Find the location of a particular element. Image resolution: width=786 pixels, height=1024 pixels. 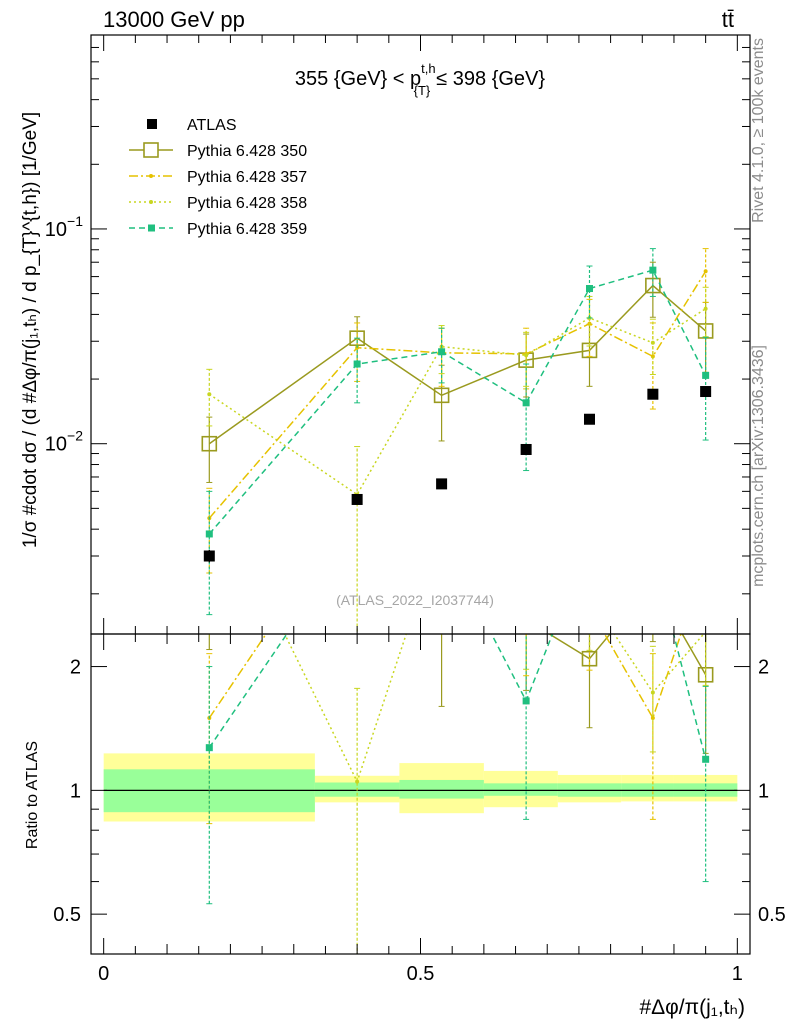

title-range-upper: ≤ 398 {GeV} is located at coordinates (490, 79).